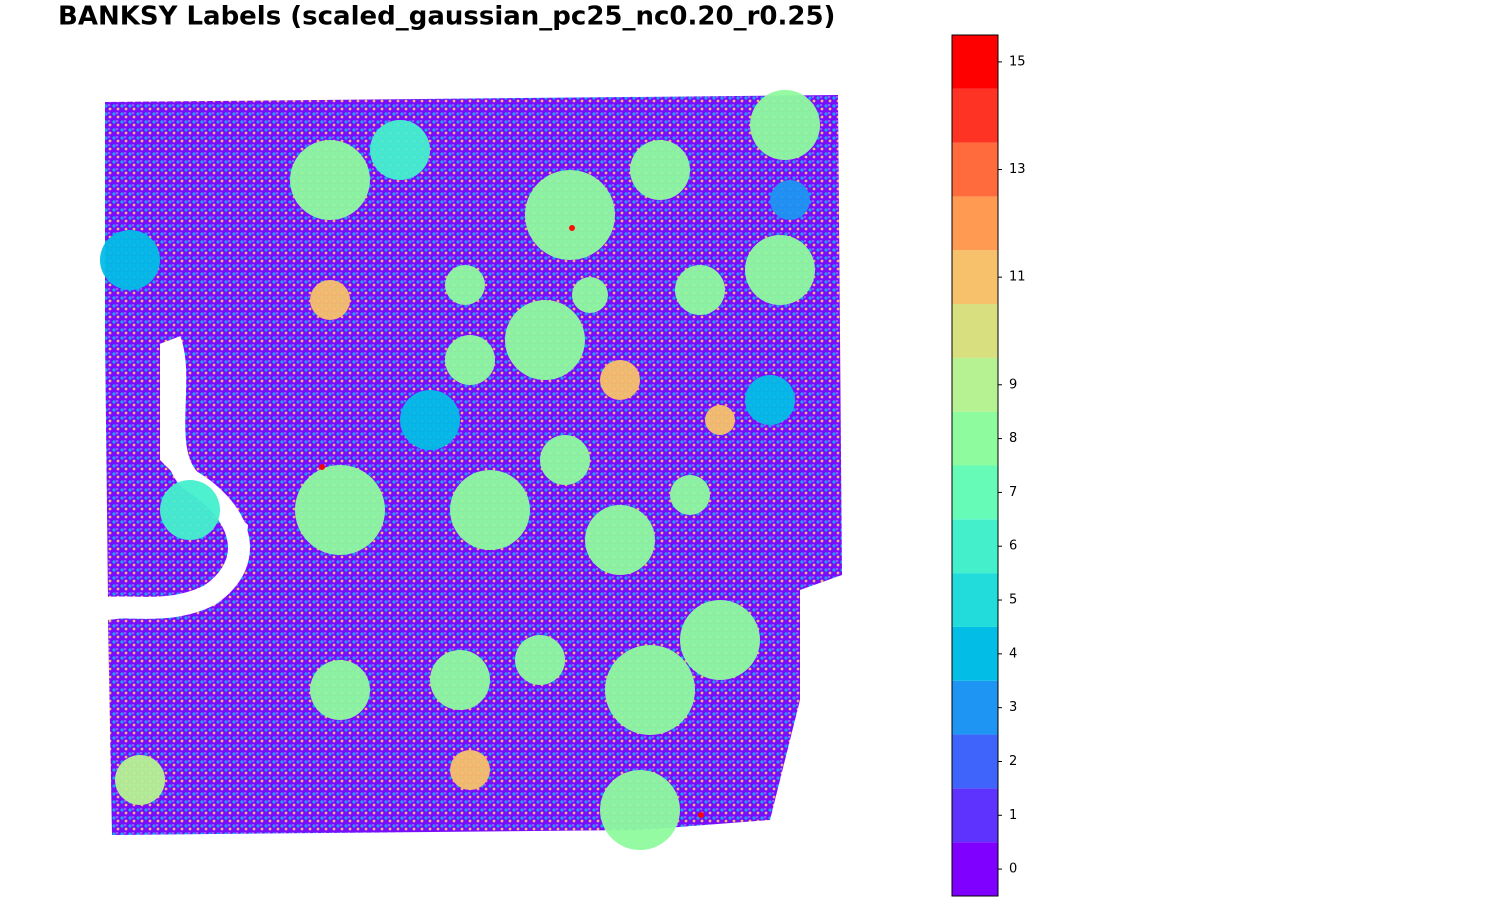 This screenshot has height=904, width=1500. I want to click on tissue-gap, so click(178, 477).